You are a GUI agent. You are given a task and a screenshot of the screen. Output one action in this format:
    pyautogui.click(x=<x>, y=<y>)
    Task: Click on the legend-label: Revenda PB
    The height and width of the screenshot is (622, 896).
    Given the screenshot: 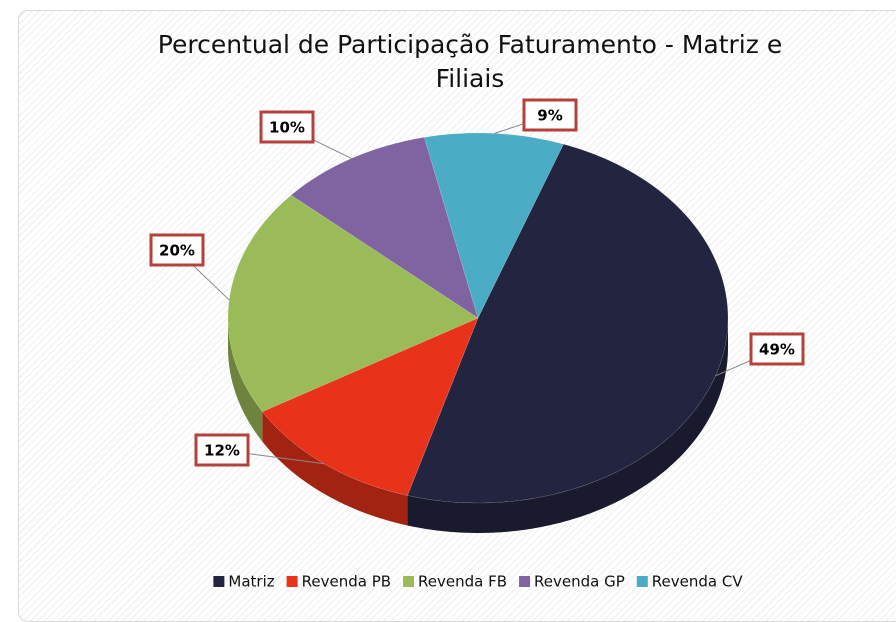 What is the action you would take?
    pyautogui.click(x=346, y=582)
    